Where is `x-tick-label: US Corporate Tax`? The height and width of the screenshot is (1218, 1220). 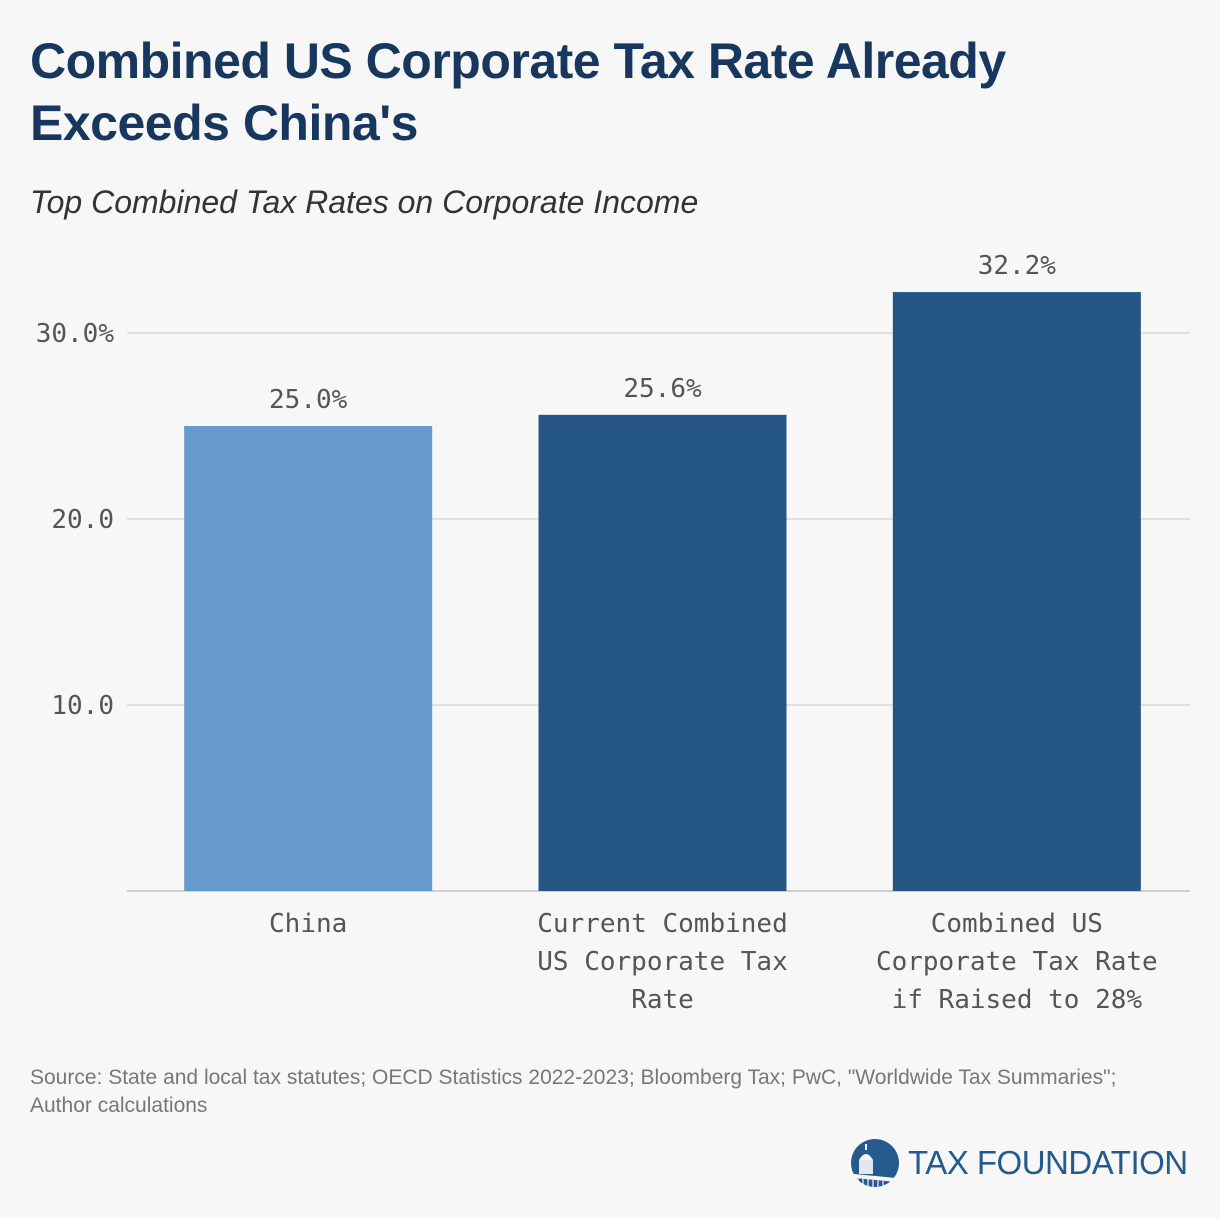
x-tick-label: US Corporate Tax is located at coordinates (662, 962).